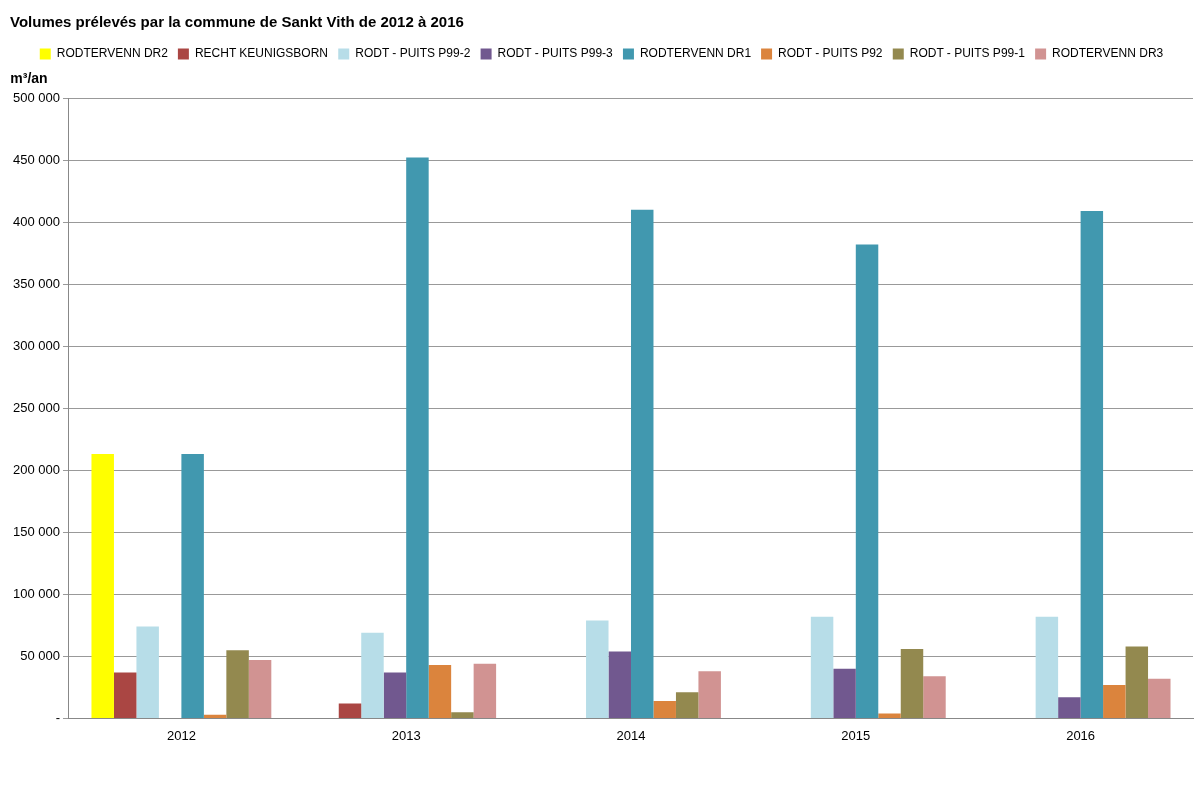 This screenshot has height=794, width=1203. Describe the element at coordinates (36, 469) in the screenshot. I see `y-tick-label: 200 000` at that location.